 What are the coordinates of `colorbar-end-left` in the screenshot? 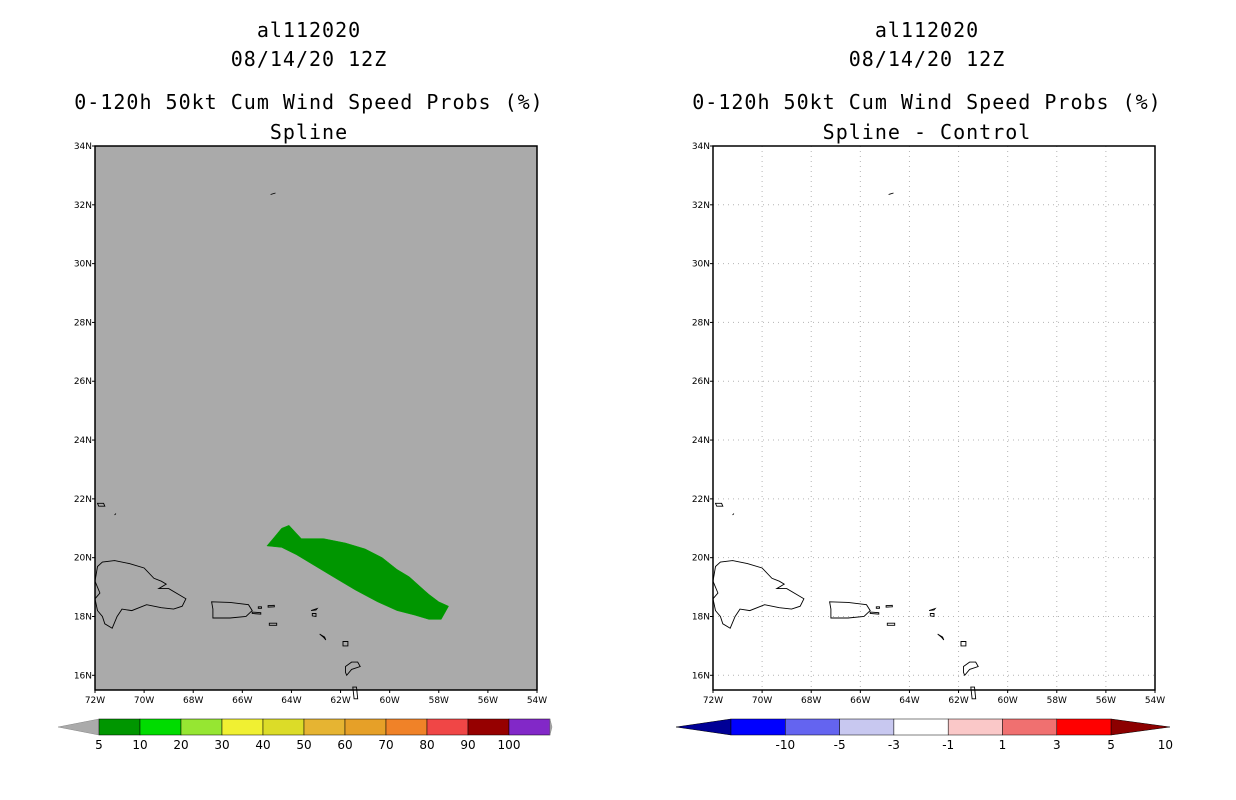 It's located at (703, 727).